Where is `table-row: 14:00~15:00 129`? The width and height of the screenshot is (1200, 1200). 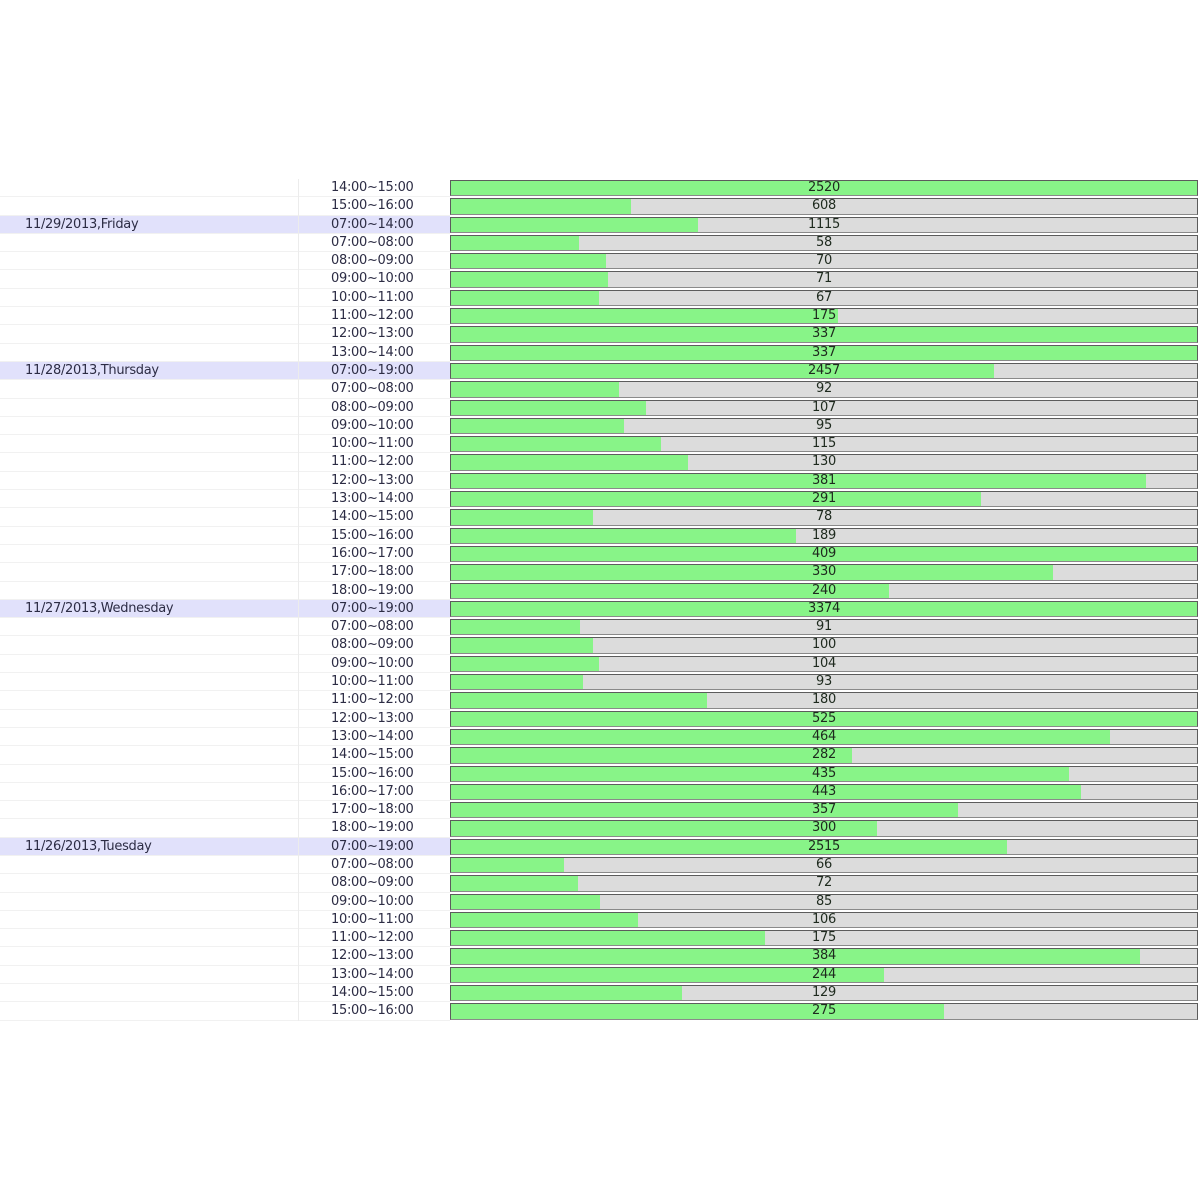 table-row: 14:00~15:00 129 is located at coordinates (600, 993).